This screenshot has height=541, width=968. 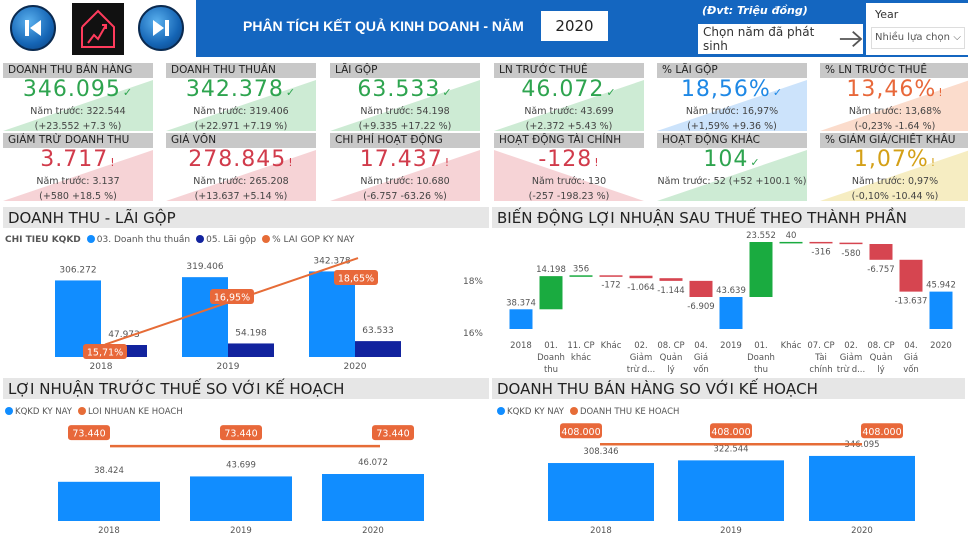 What do you see at coordinates (895, 111) in the screenshot?
I see `kpi-previous: Năm trước: 13,68%` at bounding box center [895, 111].